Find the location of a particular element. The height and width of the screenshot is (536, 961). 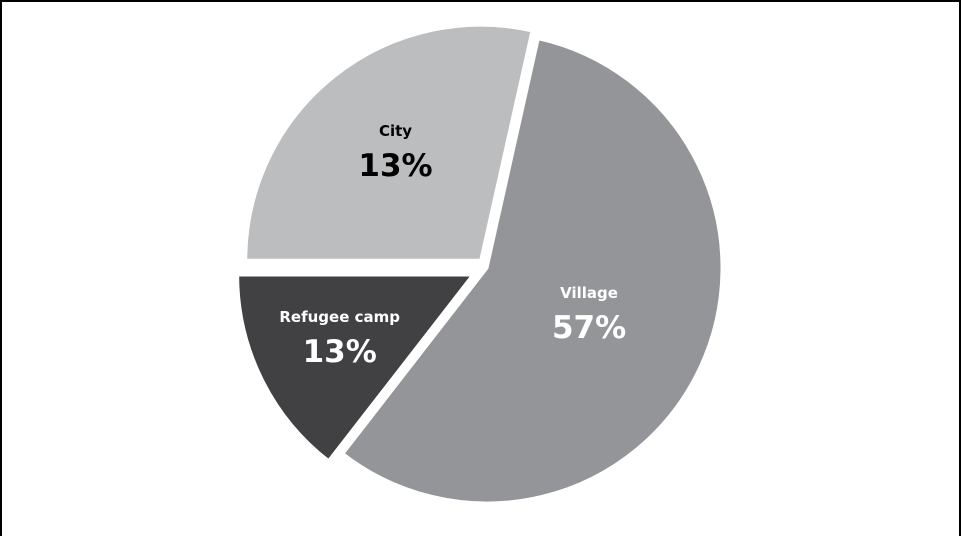

slice-label-city: City is located at coordinates (395, 131).